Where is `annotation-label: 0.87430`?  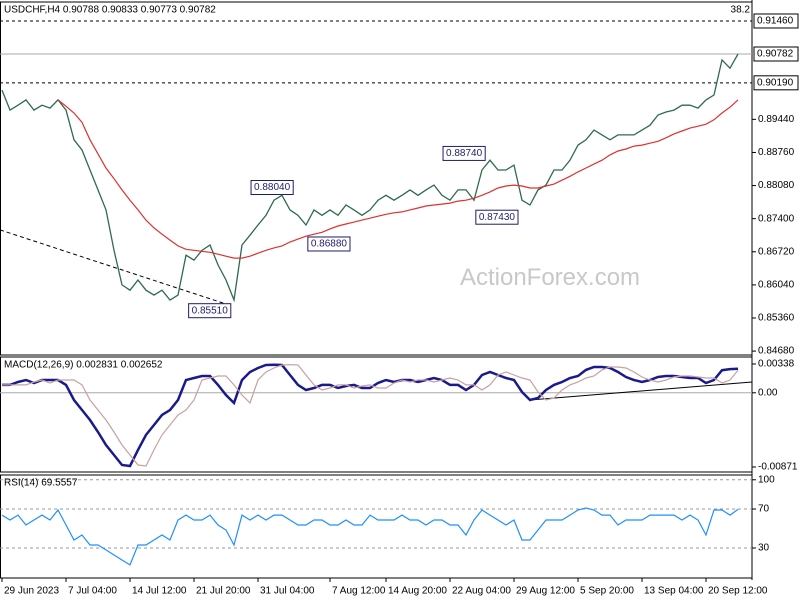 annotation-label: 0.87430 is located at coordinates (497, 217).